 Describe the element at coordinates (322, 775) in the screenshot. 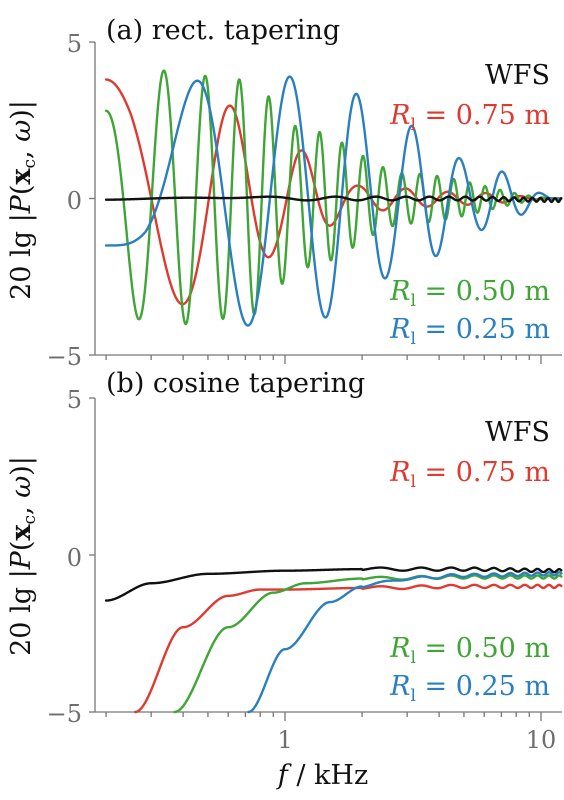

I see `xlabel: f / kHz` at that location.